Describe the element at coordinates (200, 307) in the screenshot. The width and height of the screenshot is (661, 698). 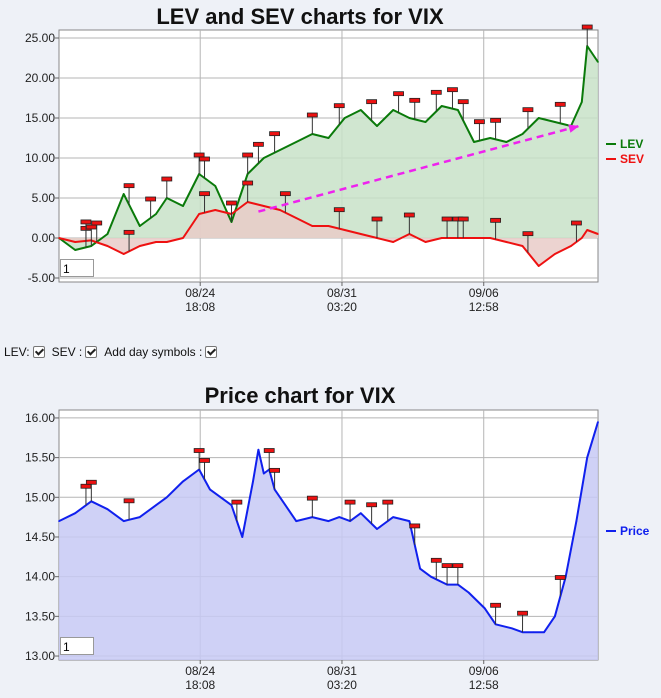
I see `x-tick-label-time: 18:08` at that location.